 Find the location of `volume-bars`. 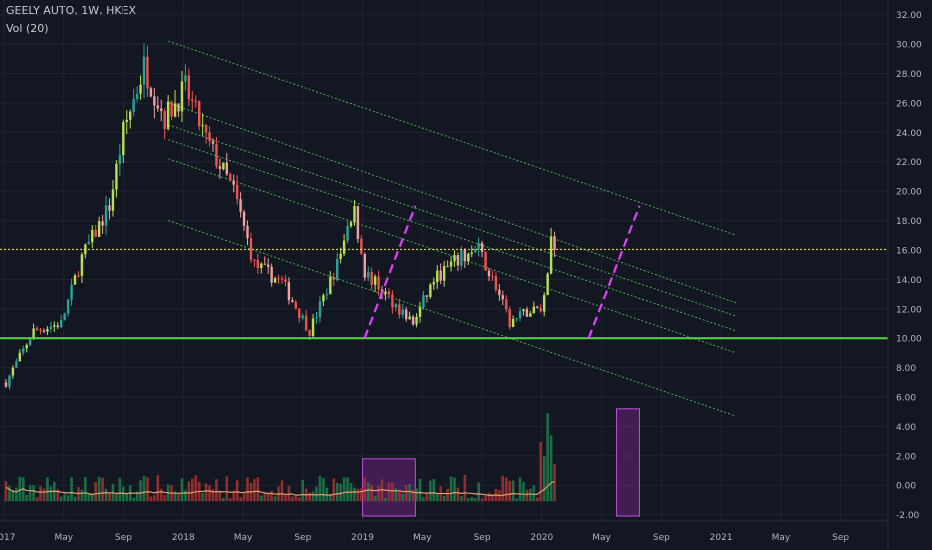

volume-bars is located at coordinates (280, 457).